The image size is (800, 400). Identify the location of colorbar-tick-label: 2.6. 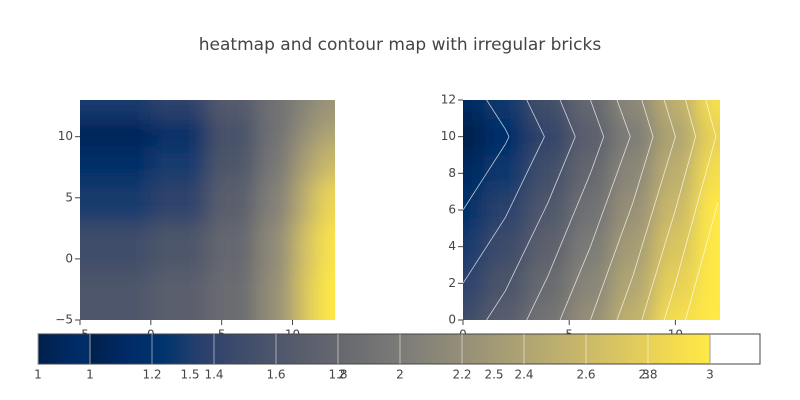
(585, 375).